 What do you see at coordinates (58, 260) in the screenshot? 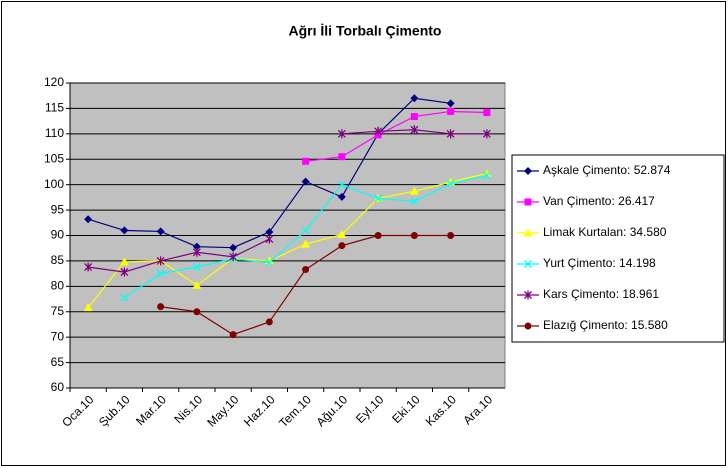
I see `y-tick-label: 85` at bounding box center [58, 260].